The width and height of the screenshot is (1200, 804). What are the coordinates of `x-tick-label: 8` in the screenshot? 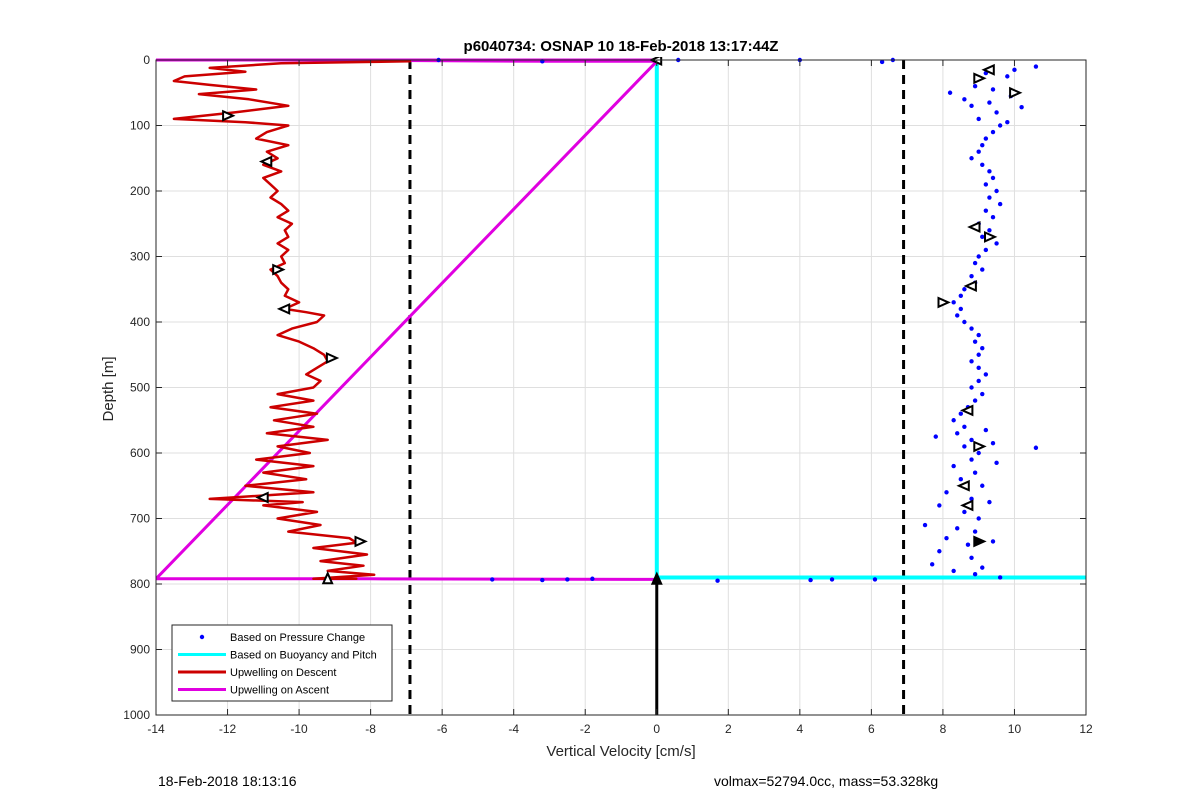 It's located at (943, 729).